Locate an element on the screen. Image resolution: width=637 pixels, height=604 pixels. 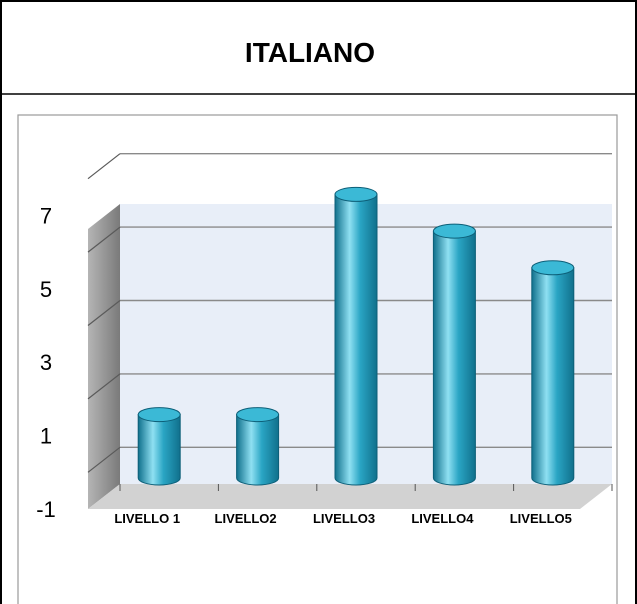
y-tick-label: 5 is located at coordinates (46, 289).